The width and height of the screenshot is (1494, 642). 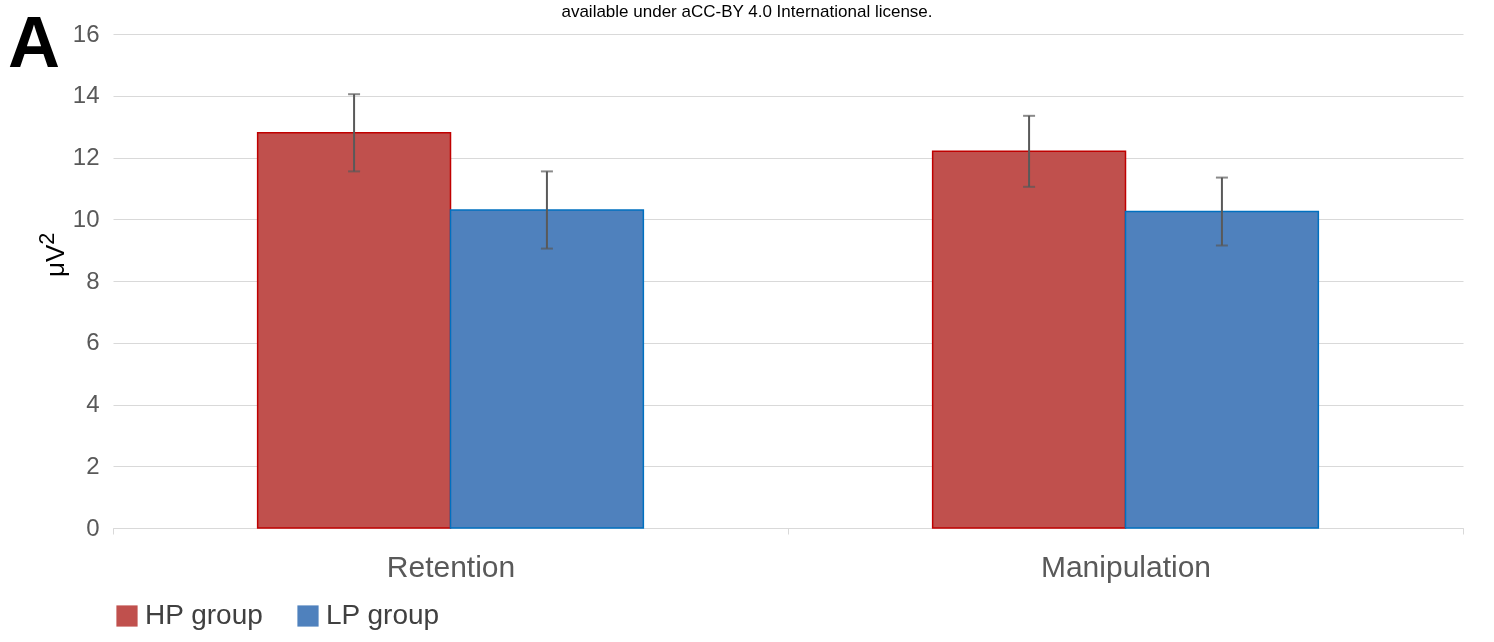 What do you see at coordinates (93, 280) in the screenshot?
I see `y-tick-label: 8` at bounding box center [93, 280].